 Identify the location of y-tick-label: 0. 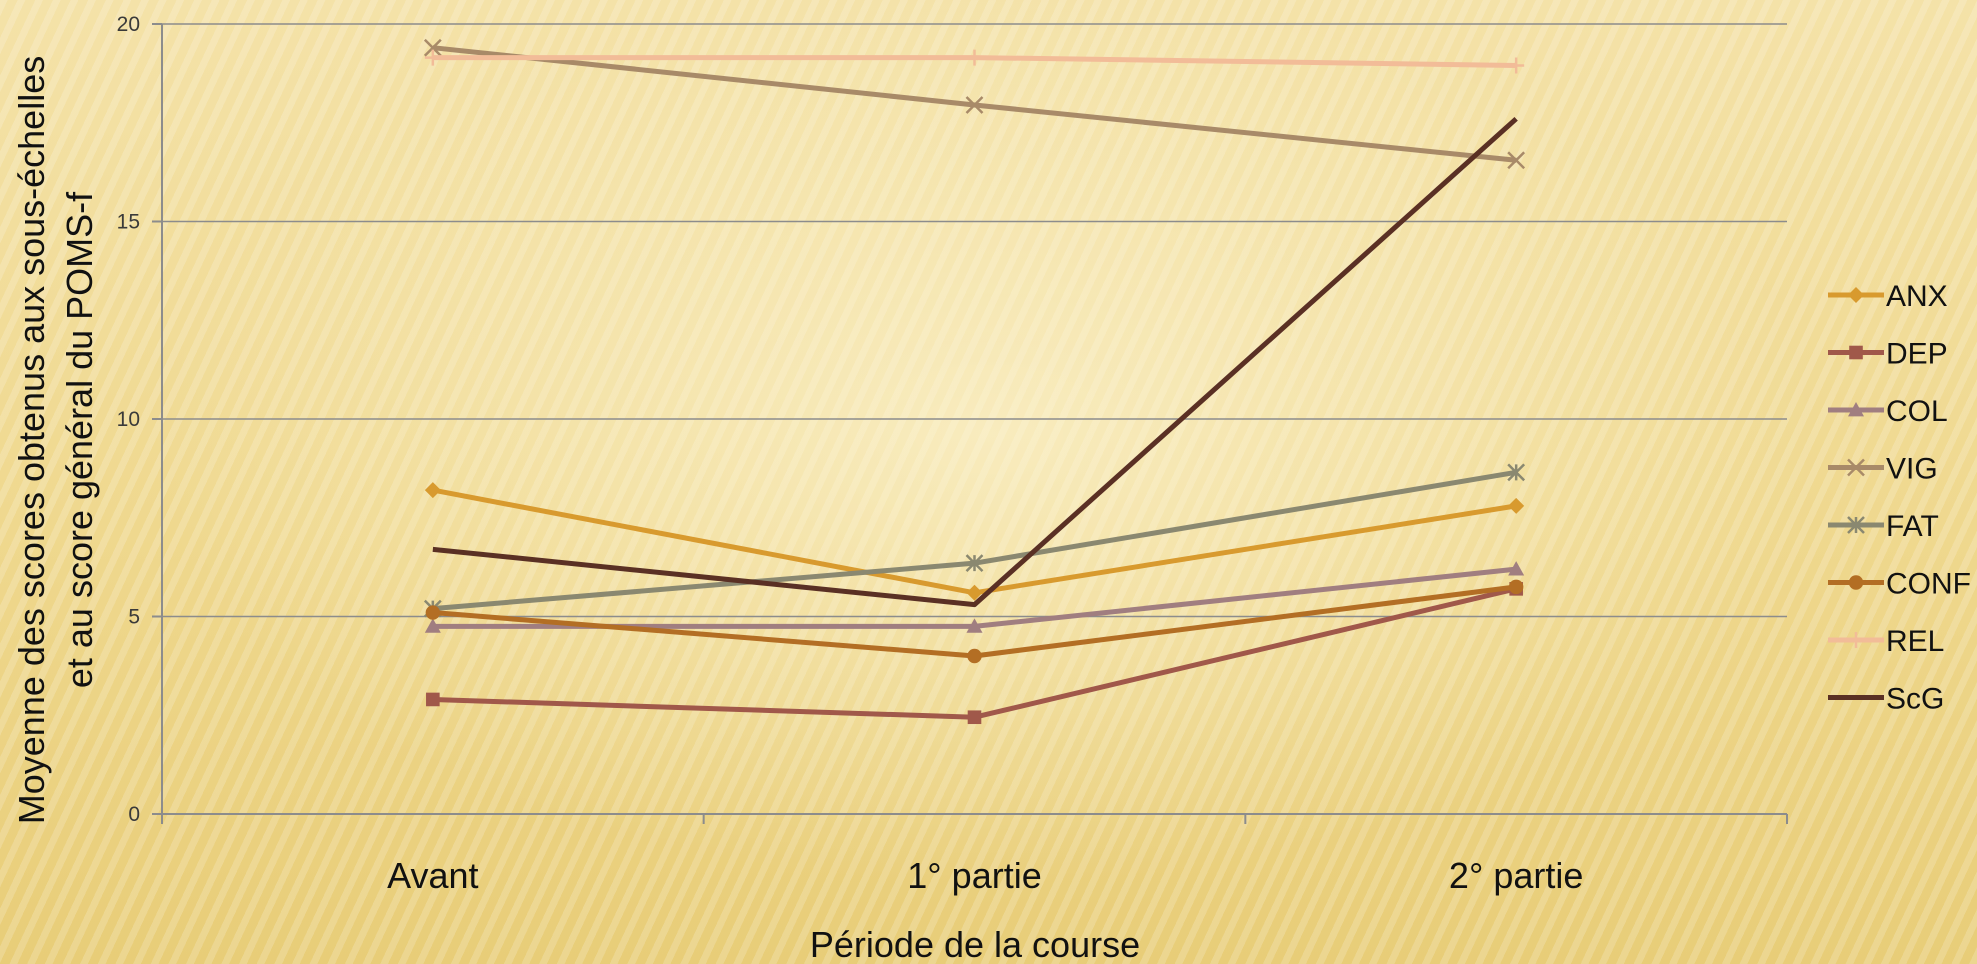
(134, 814).